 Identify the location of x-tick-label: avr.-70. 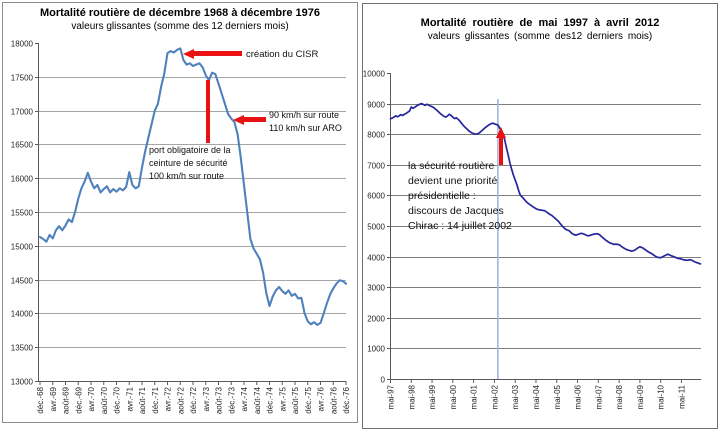
(91, 398).